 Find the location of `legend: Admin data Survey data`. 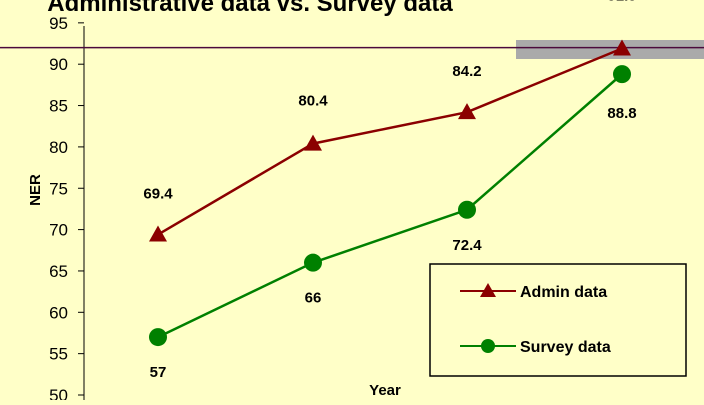

legend: Admin data Survey data is located at coordinates (558, 320).